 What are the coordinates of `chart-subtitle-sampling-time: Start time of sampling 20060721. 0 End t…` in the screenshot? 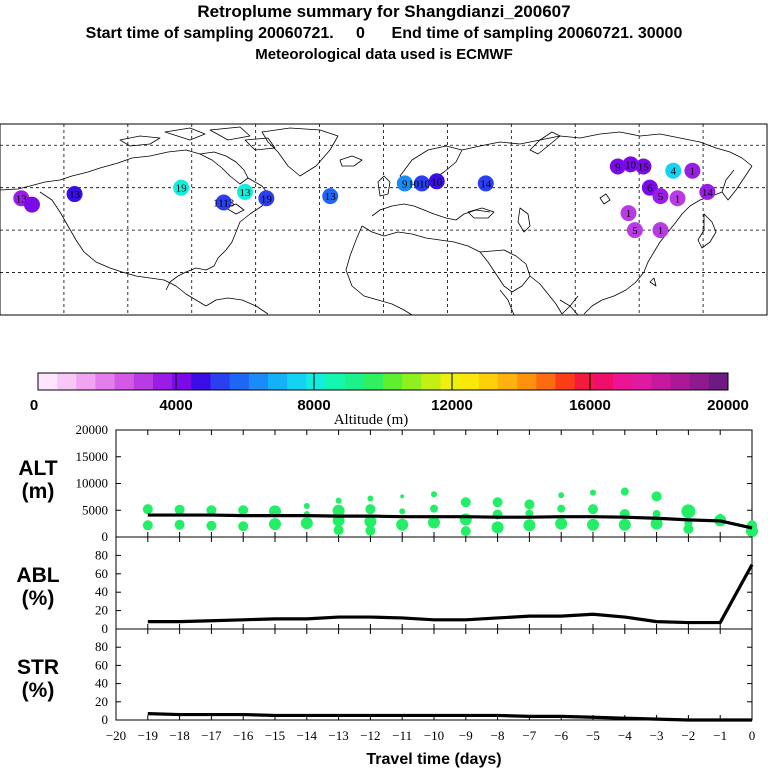 It's located at (384, 33).